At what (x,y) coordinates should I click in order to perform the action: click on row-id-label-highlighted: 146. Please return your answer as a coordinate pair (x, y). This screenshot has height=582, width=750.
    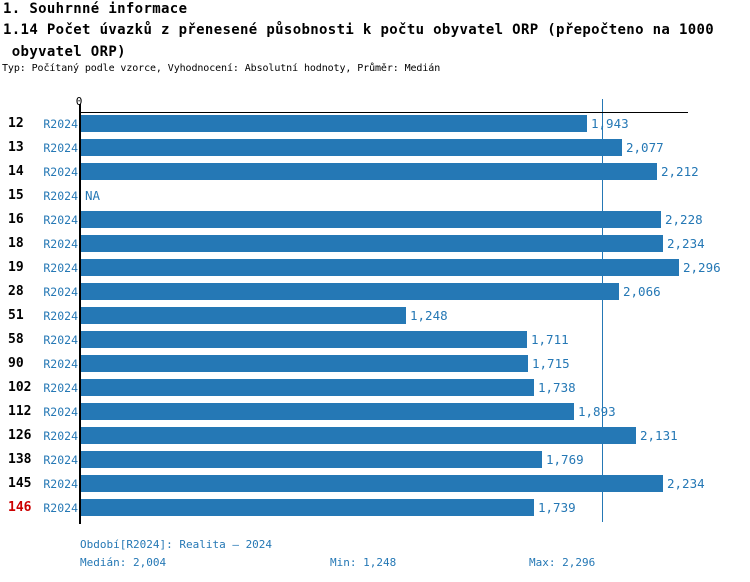
    Looking at the image, I should click on (20, 507).